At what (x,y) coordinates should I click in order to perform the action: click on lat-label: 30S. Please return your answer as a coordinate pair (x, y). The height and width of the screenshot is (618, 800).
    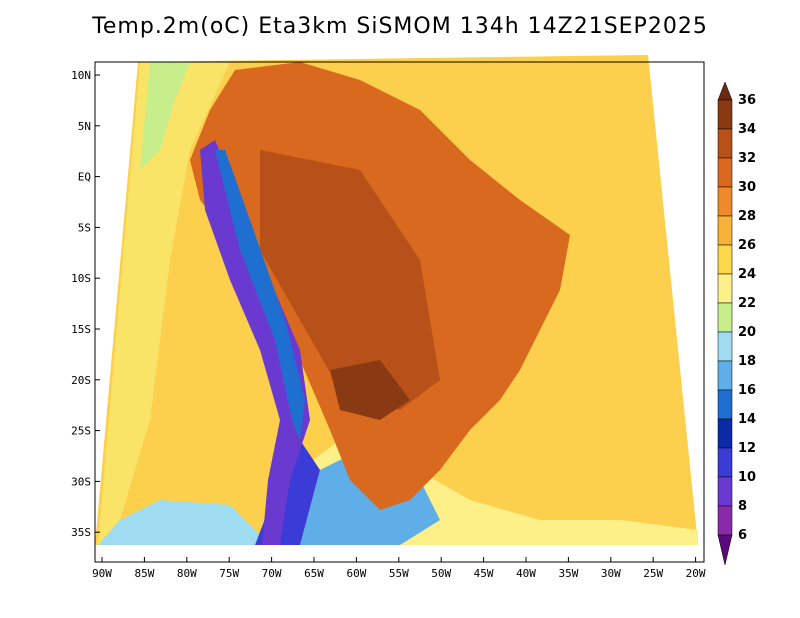
    Looking at the image, I should click on (81, 481).